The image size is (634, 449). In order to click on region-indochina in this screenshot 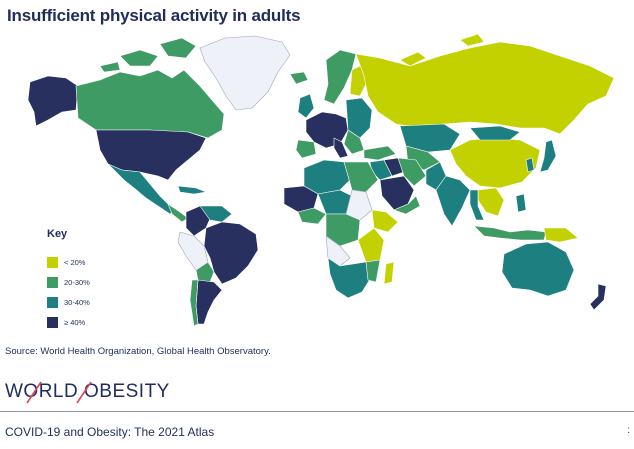, I will do `click(491, 202)`.